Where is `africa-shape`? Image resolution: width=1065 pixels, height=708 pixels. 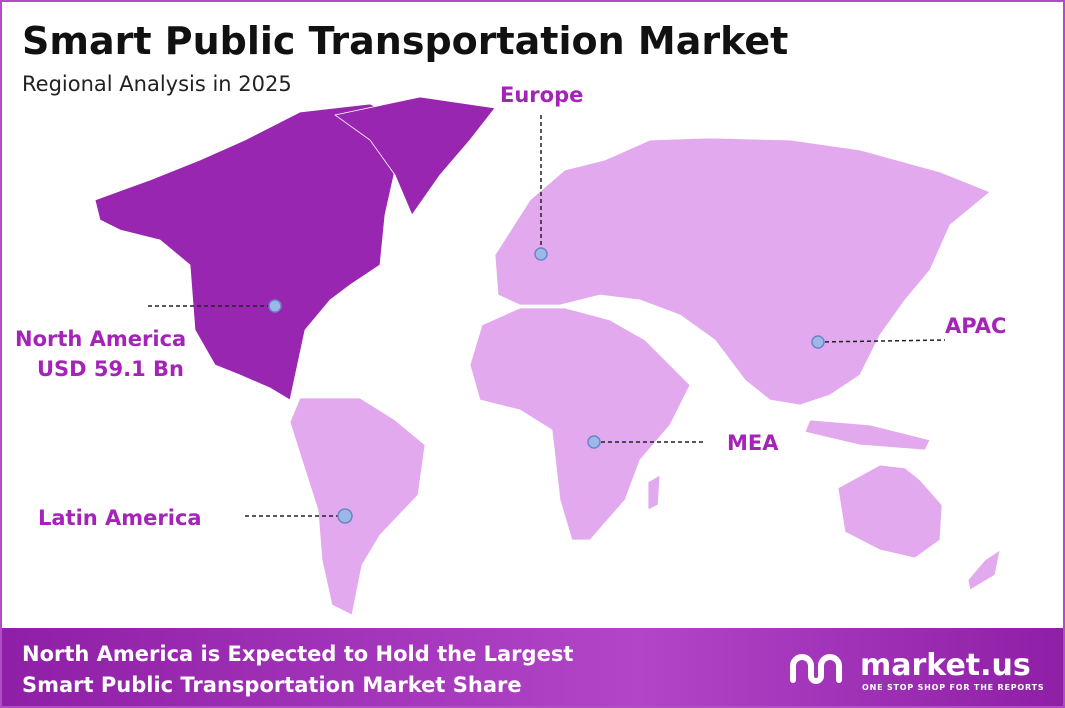
africa-shape is located at coordinates (580, 424).